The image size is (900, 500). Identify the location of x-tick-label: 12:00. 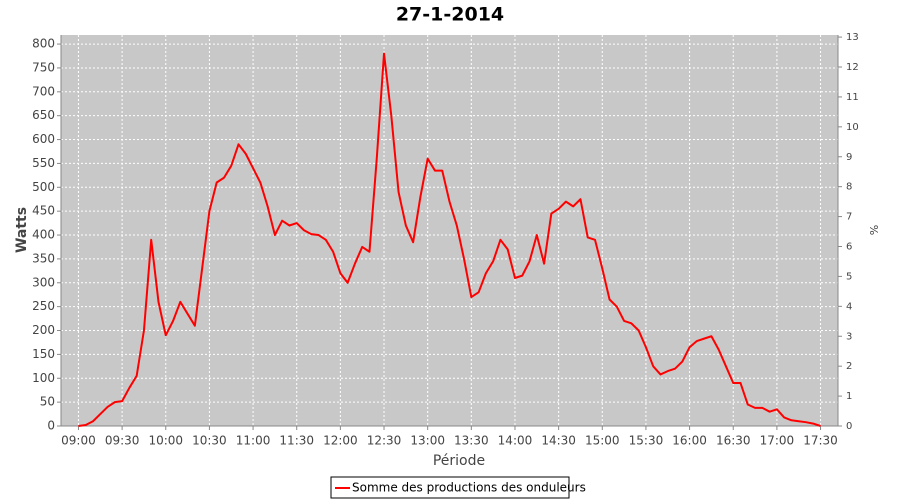
(340, 441).